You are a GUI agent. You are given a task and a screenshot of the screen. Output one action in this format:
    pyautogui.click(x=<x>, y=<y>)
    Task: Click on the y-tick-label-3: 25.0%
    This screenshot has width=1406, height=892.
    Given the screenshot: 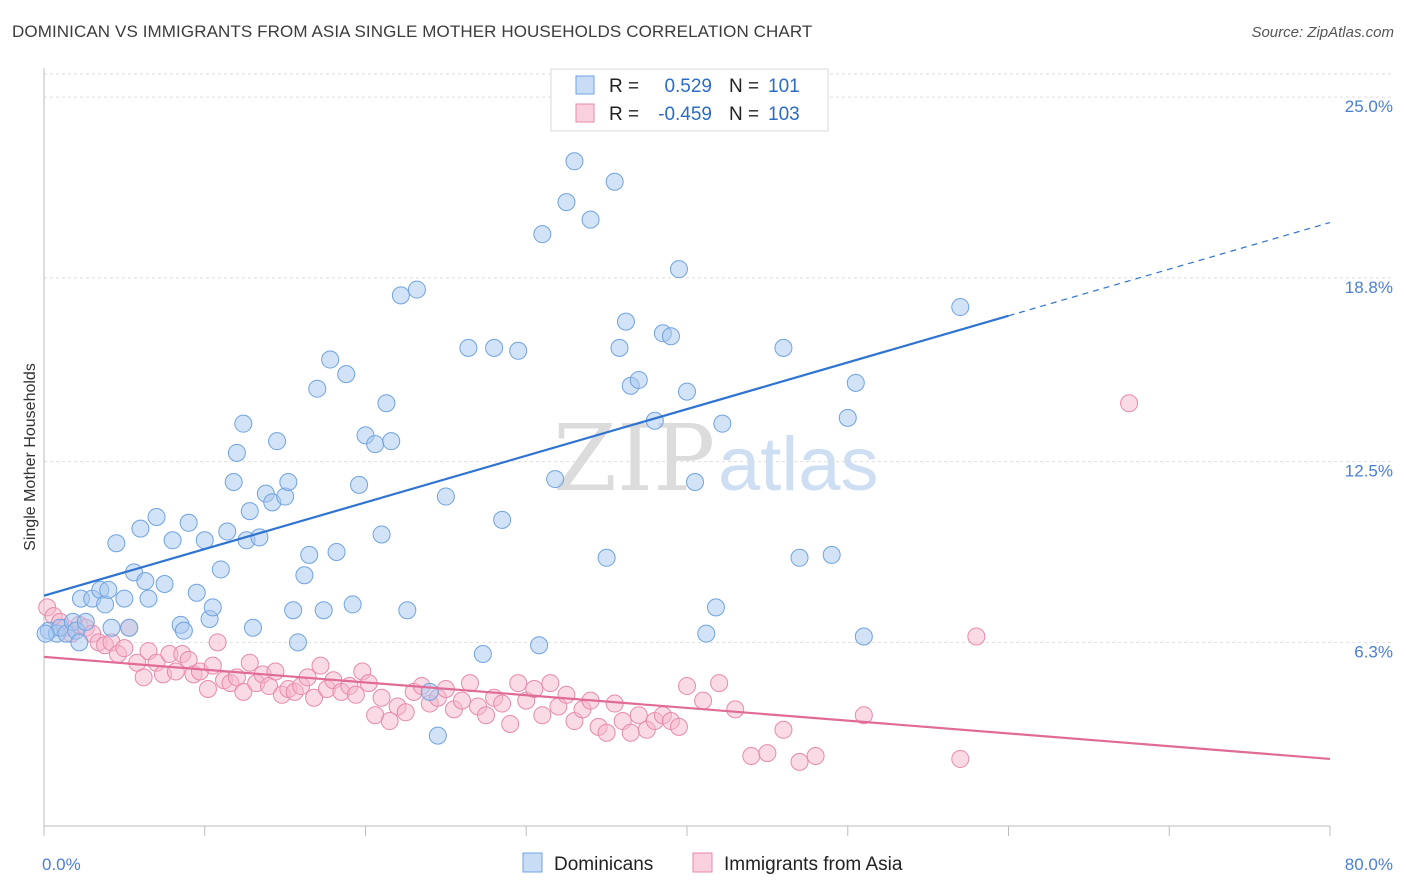 What is the action you would take?
    pyautogui.click(x=1369, y=106)
    